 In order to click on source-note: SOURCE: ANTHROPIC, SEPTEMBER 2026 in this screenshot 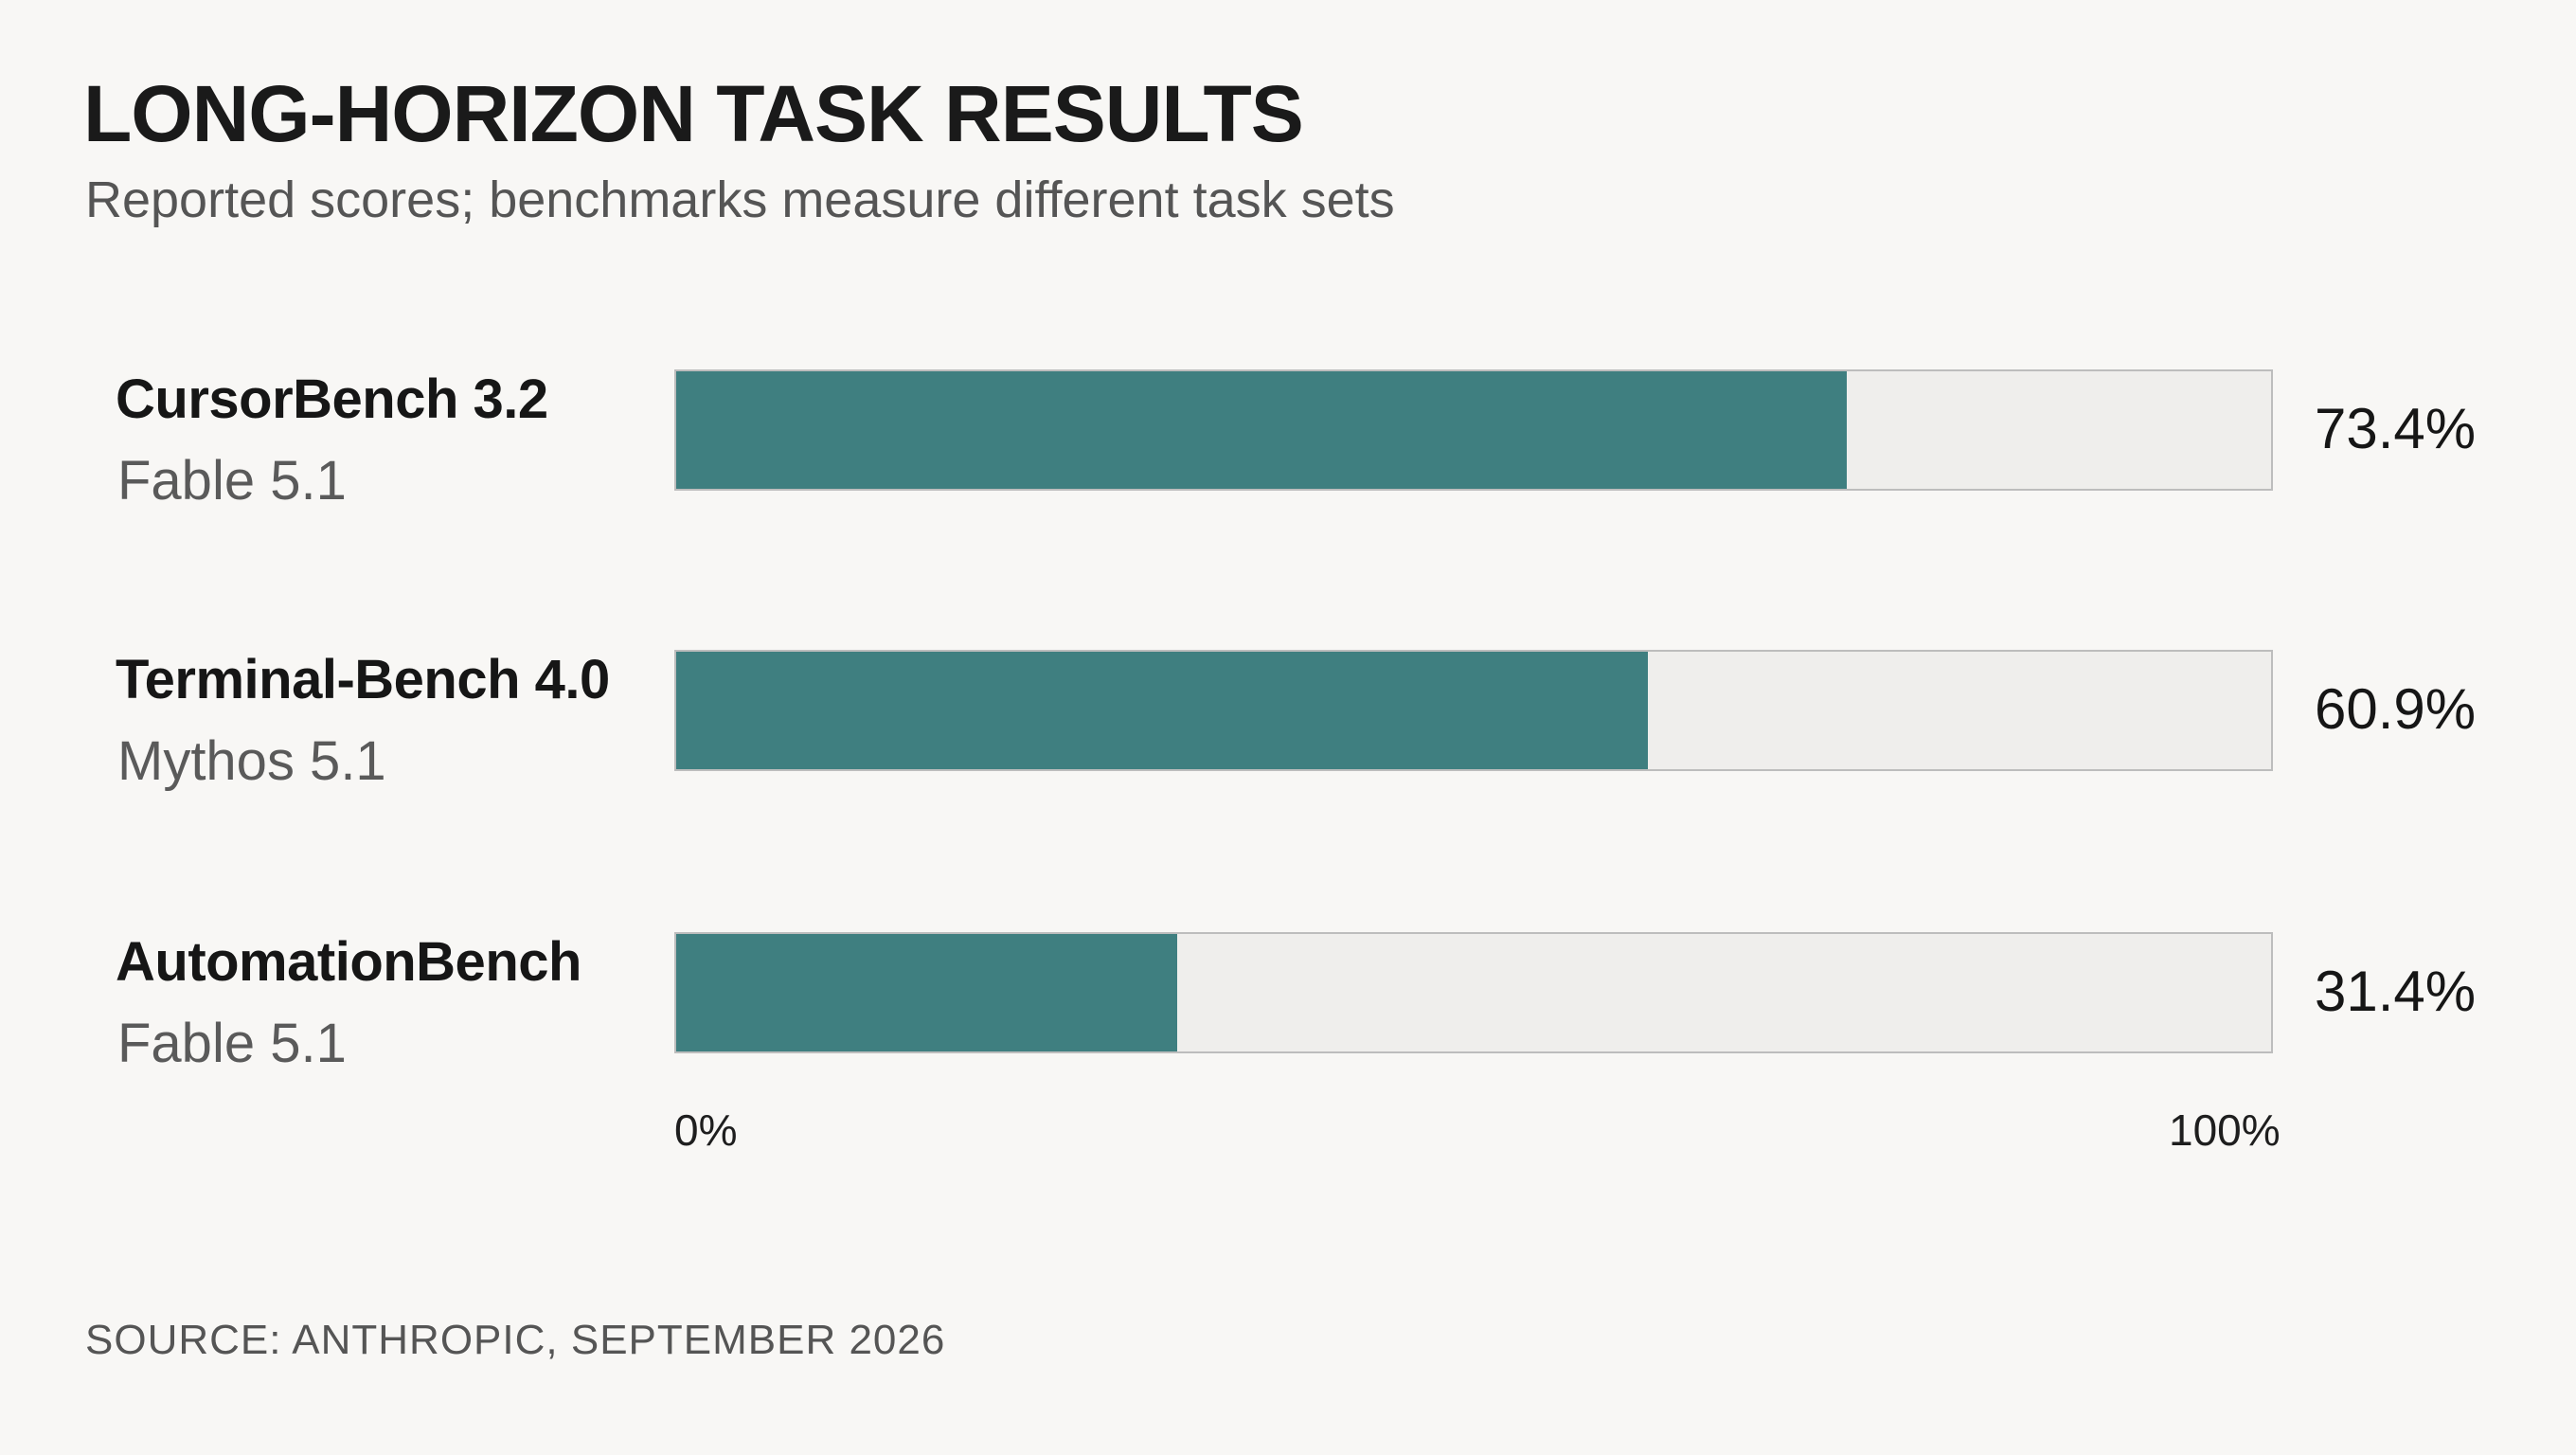, I will do `click(515, 1340)`.